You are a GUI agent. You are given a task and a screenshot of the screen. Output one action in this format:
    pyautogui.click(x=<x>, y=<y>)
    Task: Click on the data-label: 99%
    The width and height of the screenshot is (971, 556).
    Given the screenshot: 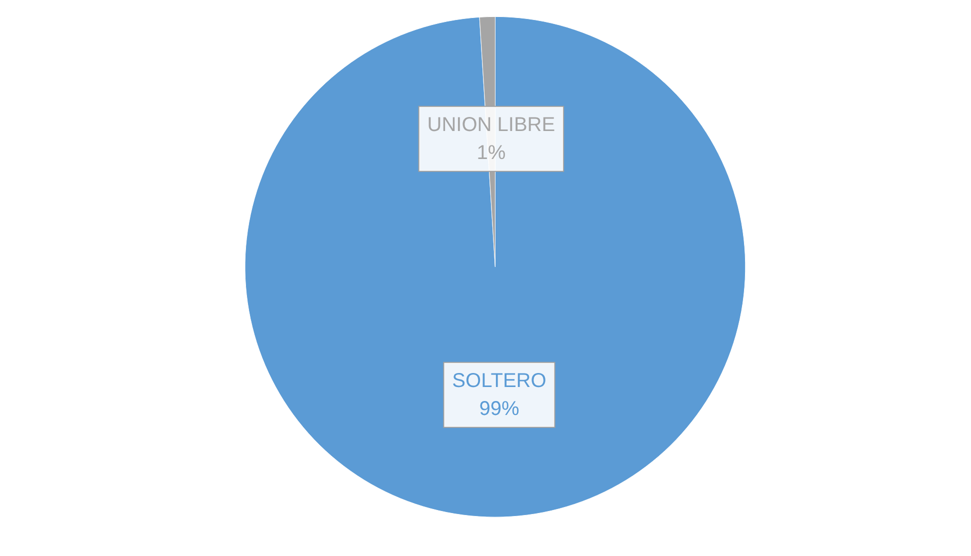 What is the action you would take?
    pyautogui.click(x=499, y=409)
    